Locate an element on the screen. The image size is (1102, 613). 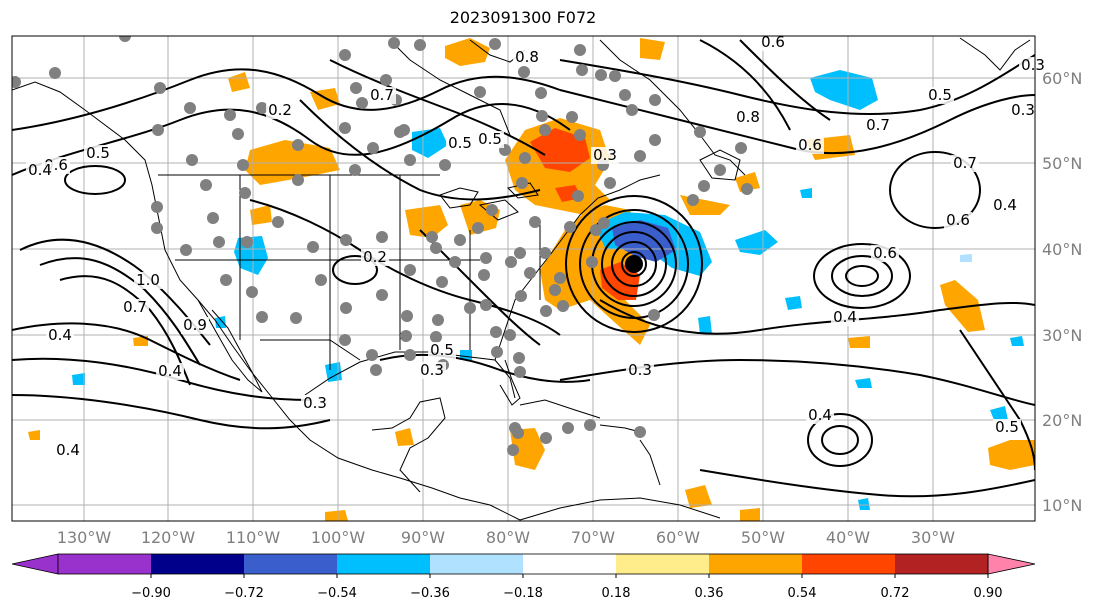
contour-label: 0.9 is located at coordinates (195, 325).